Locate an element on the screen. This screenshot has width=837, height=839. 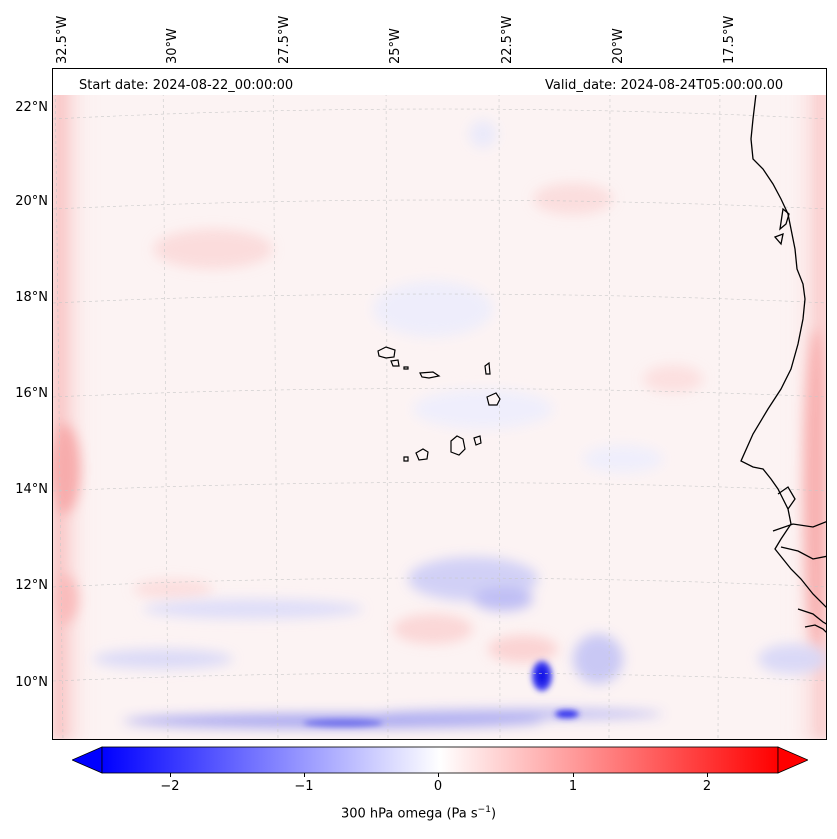
colorbar-max-extend is located at coordinates (792, 760).